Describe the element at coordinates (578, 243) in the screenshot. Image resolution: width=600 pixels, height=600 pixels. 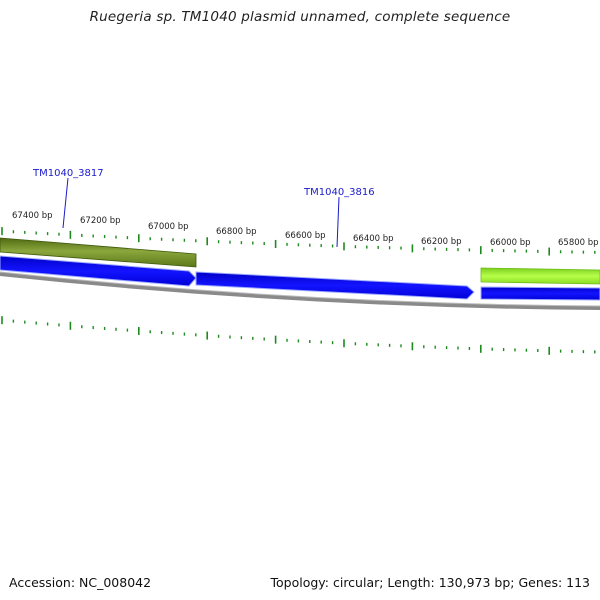
I see `ruler-label: 65800 bp` at that location.